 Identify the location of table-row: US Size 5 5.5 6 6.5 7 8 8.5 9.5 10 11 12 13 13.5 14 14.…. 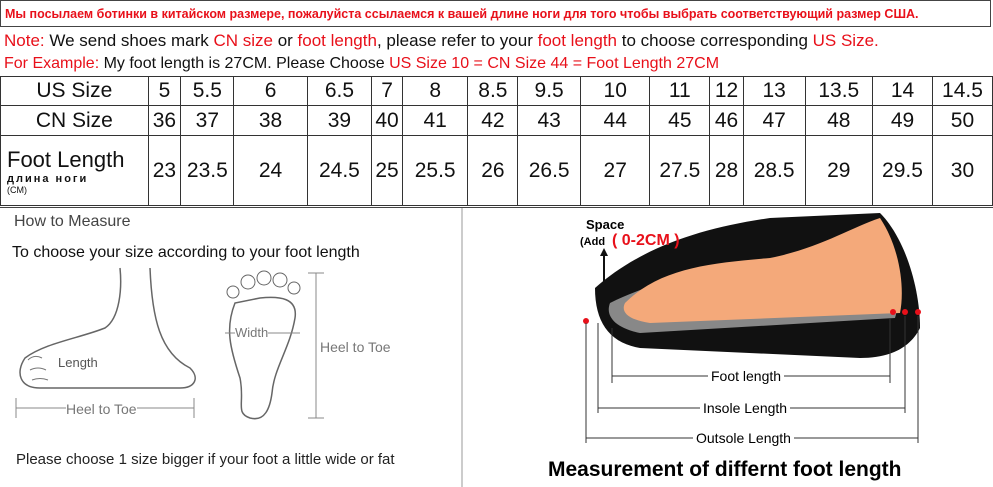
(496, 91).